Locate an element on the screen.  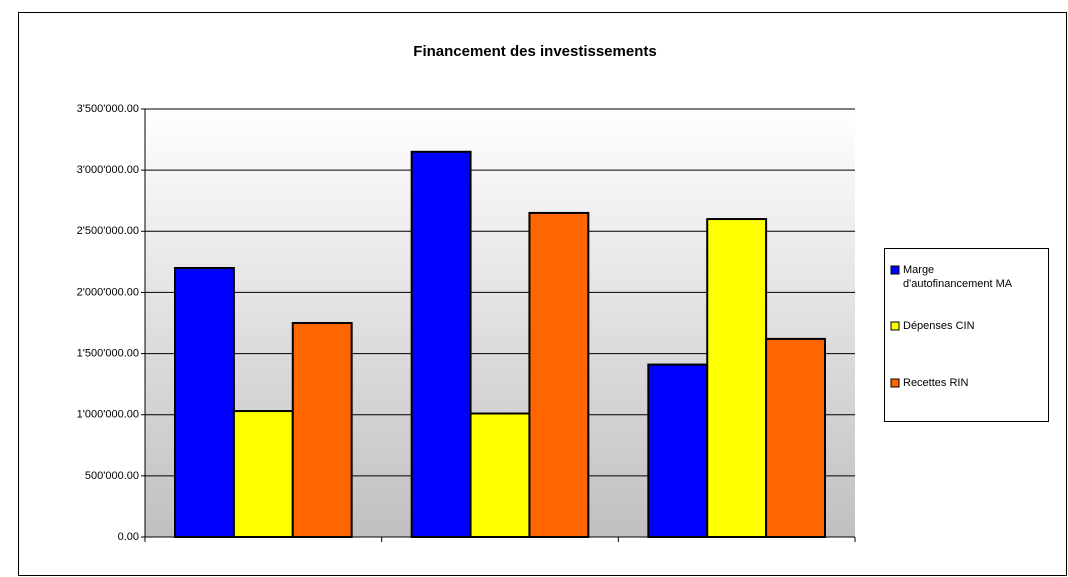
y-tick-label: 2'000'000.00 is located at coordinates (108, 292).